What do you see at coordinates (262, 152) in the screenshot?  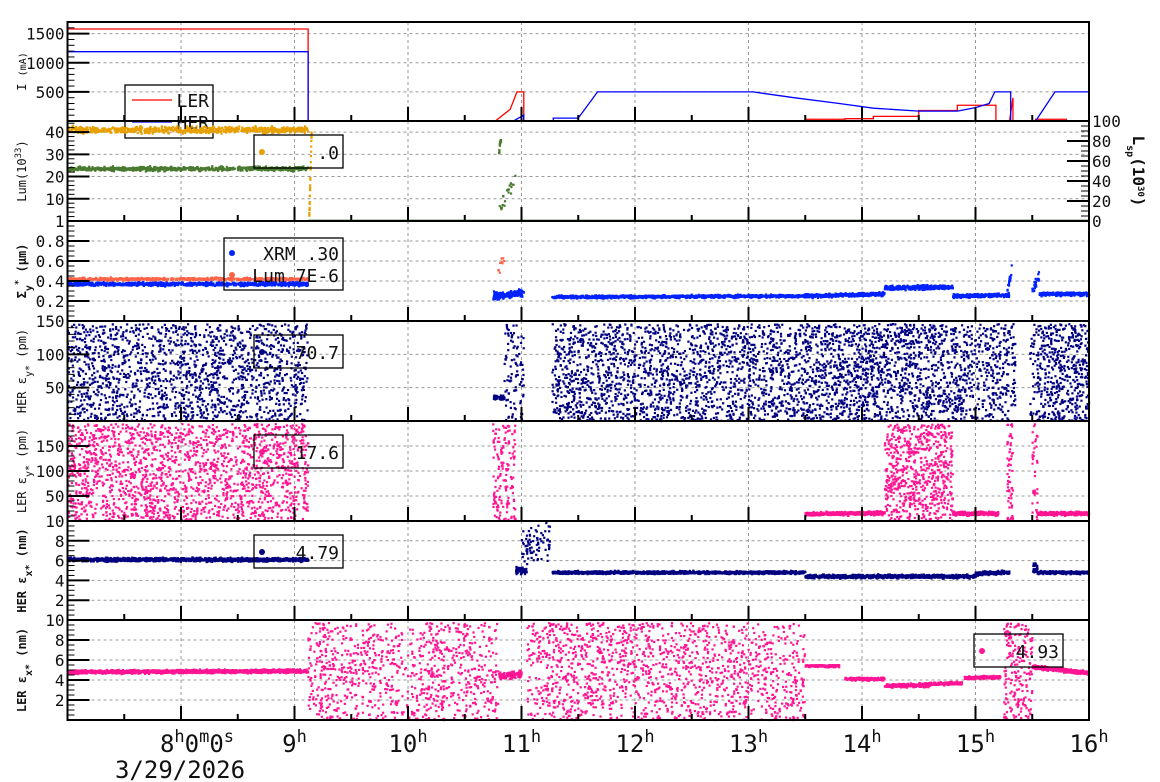 I see `legend-dot-swatch` at bounding box center [262, 152].